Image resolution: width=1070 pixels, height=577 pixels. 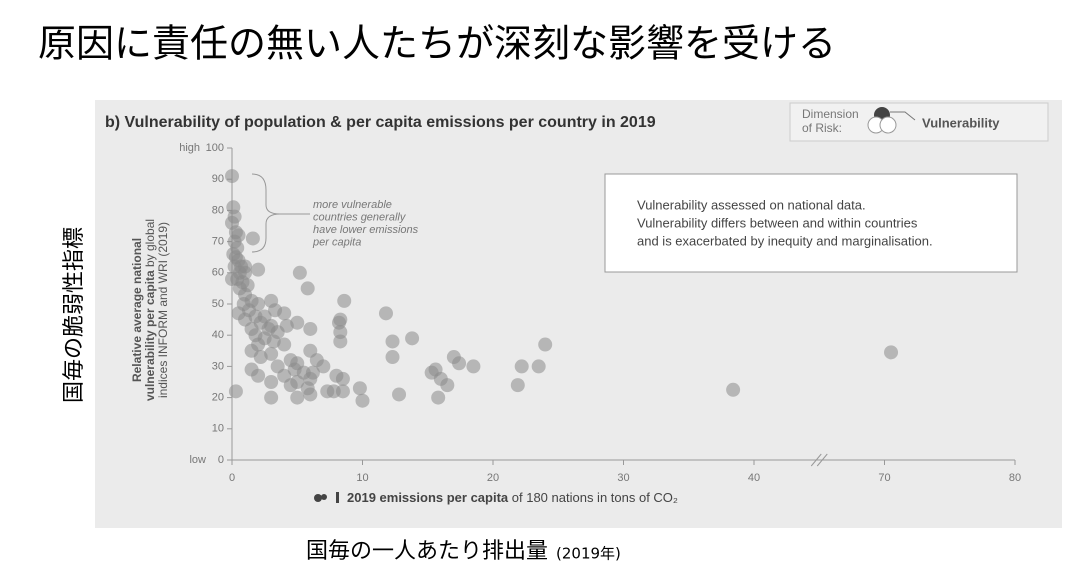 What do you see at coordinates (822, 128) in the screenshot?
I see `legend-title: of Risk:` at bounding box center [822, 128].